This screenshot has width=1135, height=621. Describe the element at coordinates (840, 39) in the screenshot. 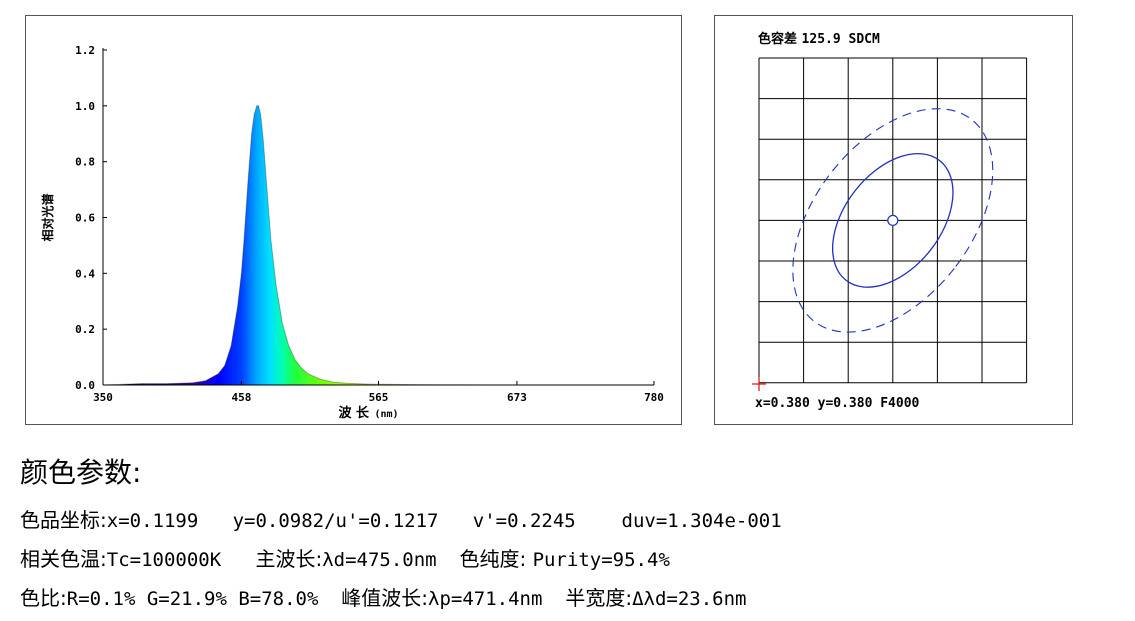

I see `color-tolerance-value: 125.9 SDCM` at that location.